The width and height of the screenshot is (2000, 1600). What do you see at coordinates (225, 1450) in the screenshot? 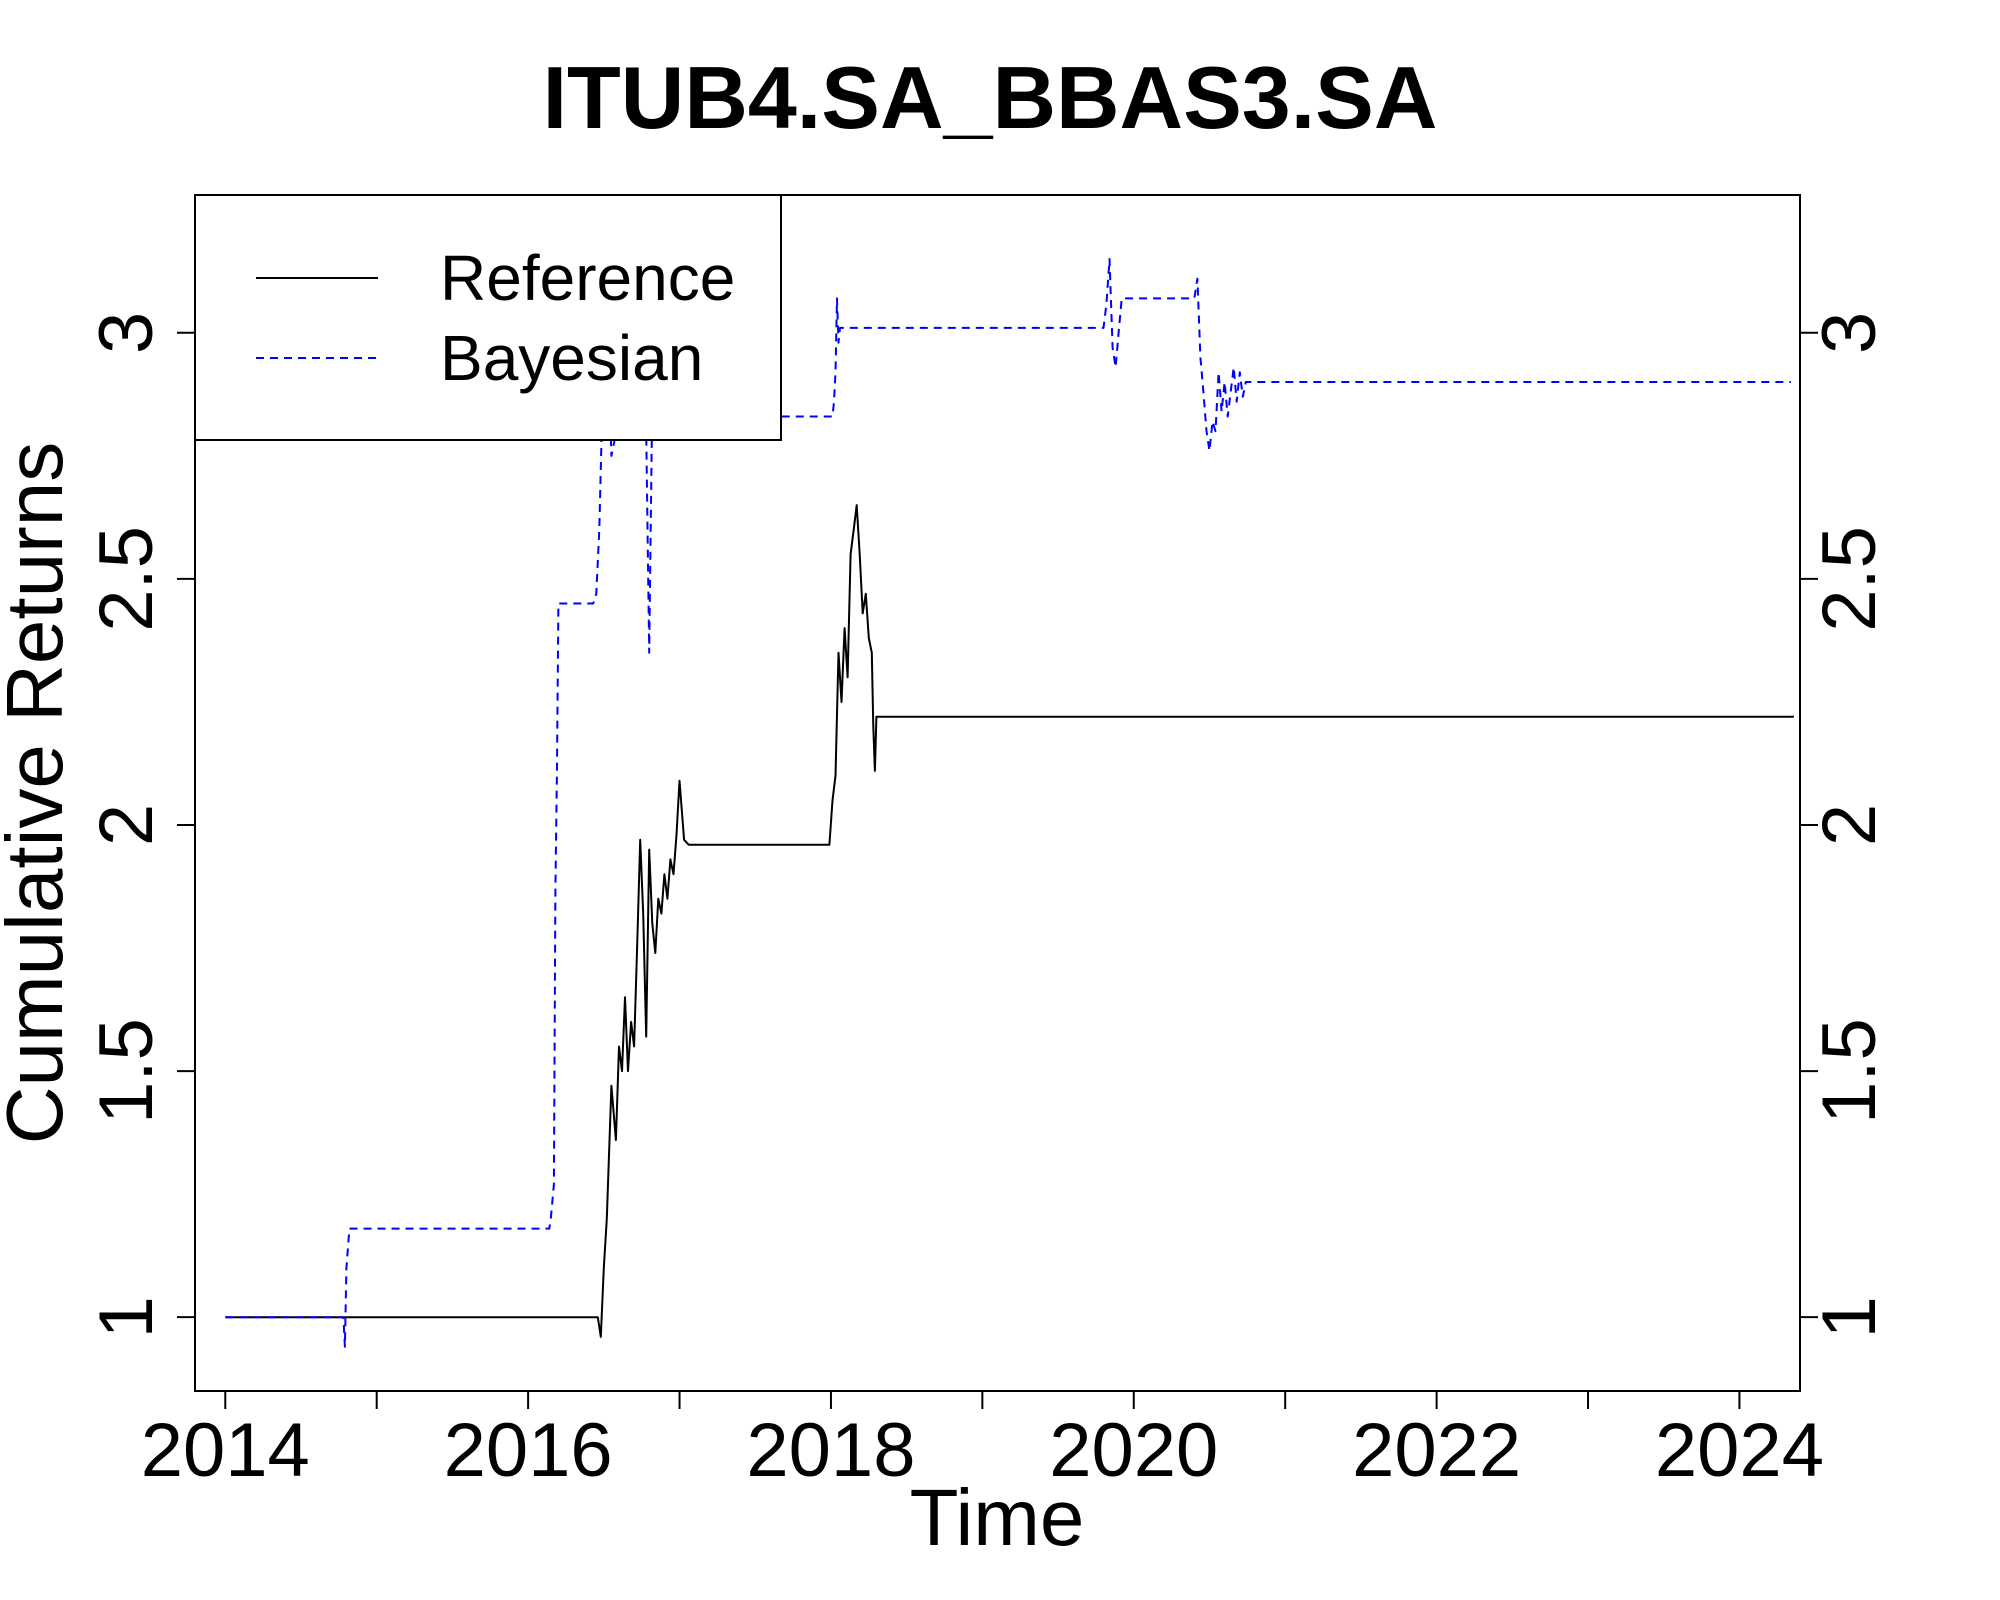
I see `x-tick-label: 2014` at bounding box center [225, 1450].